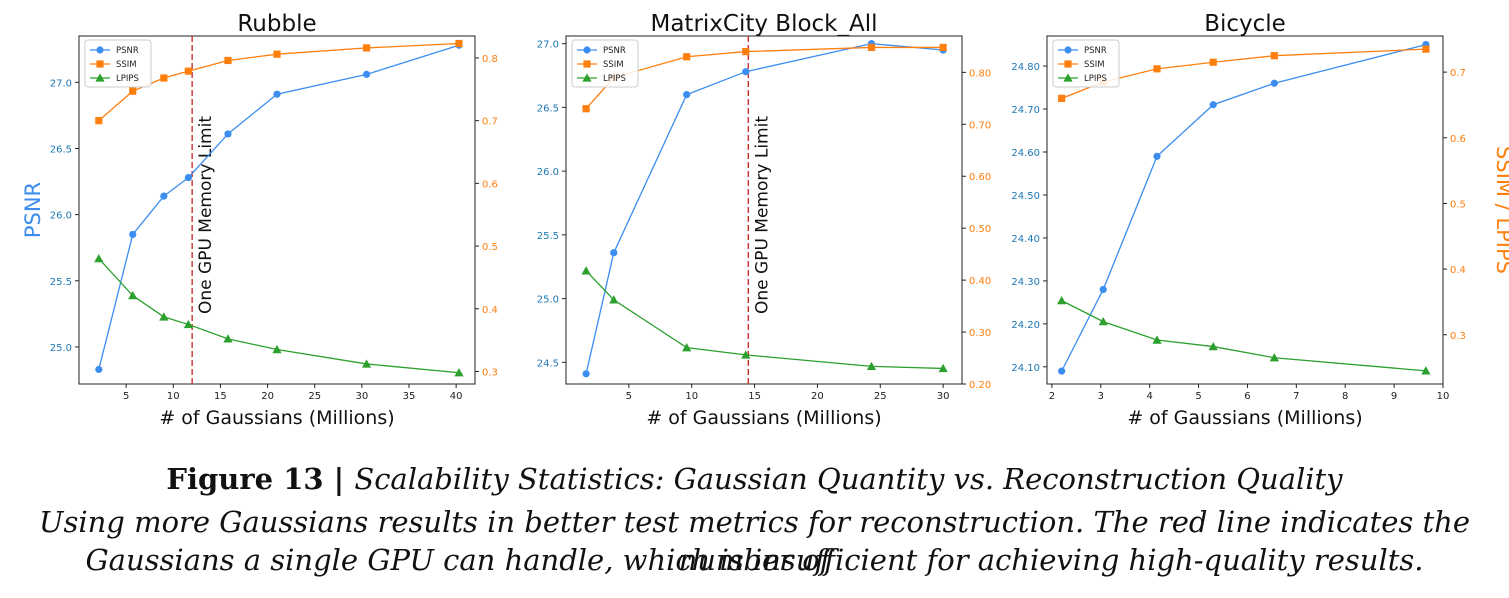 This screenshot has width=1509, height=598. Describe the element at coordinates (1052, 396) in the screenshot. I see `x-tick-label: 2` at that location.